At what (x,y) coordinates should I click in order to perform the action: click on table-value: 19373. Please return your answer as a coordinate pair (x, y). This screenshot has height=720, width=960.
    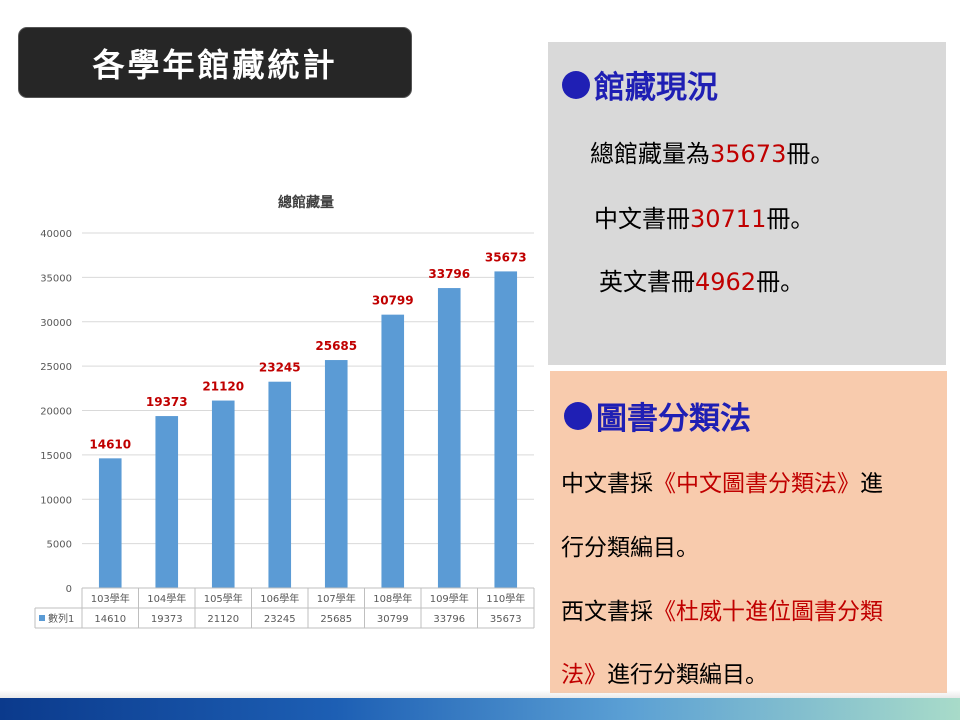
    Looking at the image, I should click on (167, 619).